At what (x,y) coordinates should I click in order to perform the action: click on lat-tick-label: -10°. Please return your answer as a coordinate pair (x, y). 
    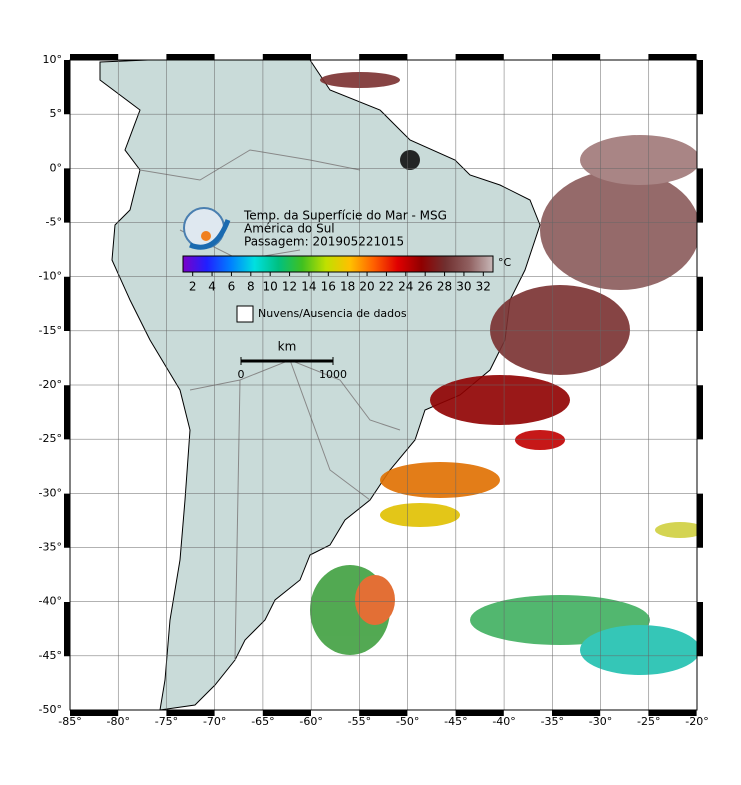
    Looking at the image, I should click on (50, 276).